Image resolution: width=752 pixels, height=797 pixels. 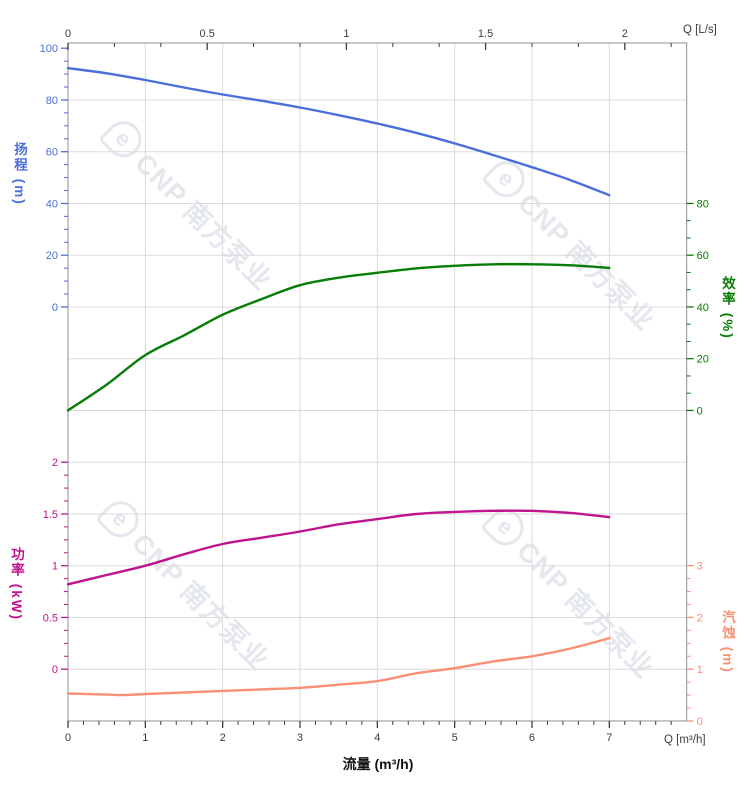 I want to click on top-tick-label: 1.5, so click(x=485, y=34).